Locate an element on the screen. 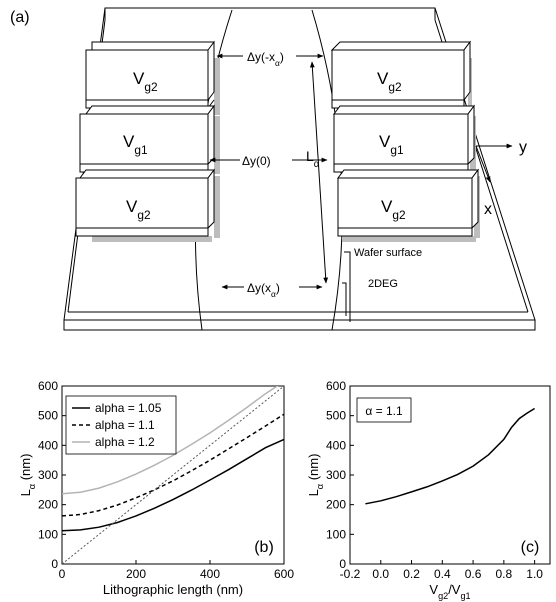 The height and width of the screenshot is (602, 556). legend-label: alpha = 1.05 is located at coordinates (128, 408).